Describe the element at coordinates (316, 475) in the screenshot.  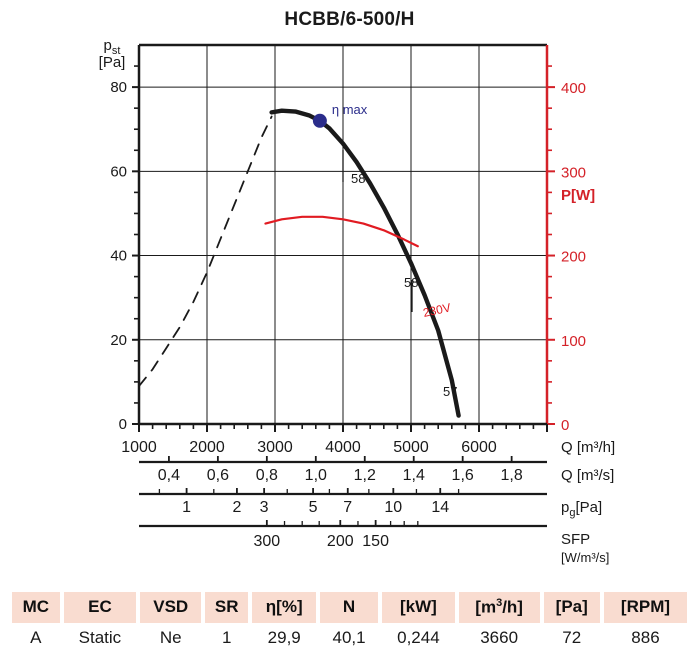
I see `x-secondary-tick-label: 1,0` at that location.